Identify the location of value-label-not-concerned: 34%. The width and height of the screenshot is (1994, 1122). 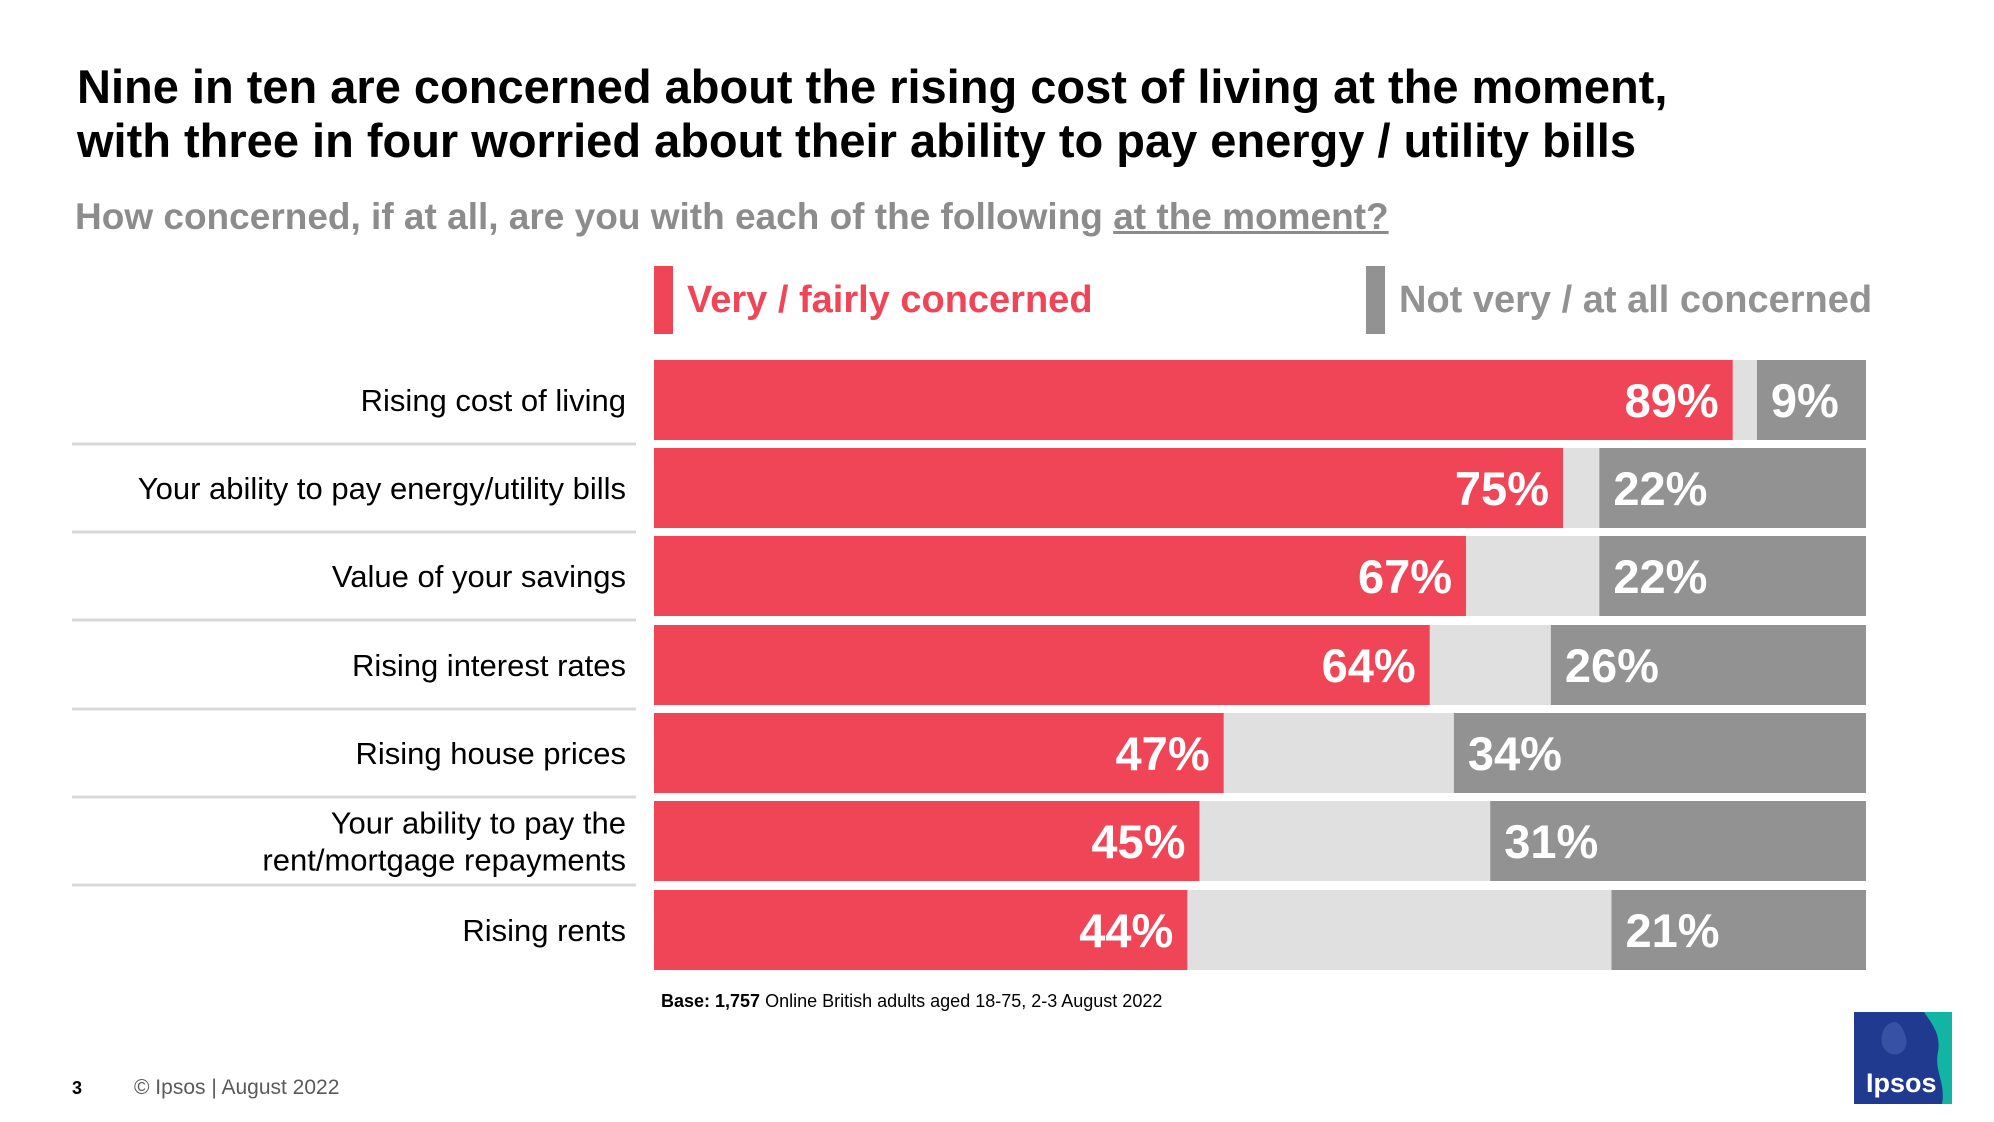
(1515, 753).